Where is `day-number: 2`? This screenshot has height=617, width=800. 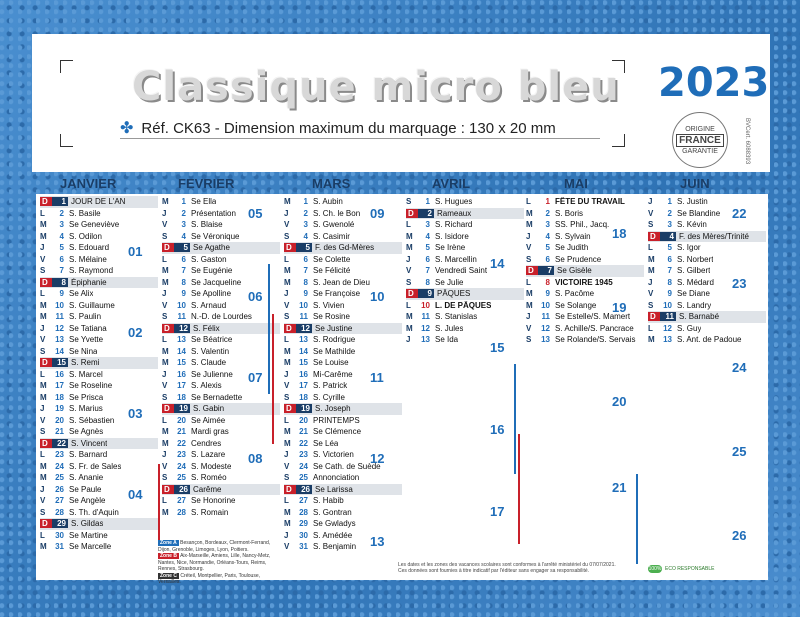
day-number: 2 is located at coordinates (547, 213).